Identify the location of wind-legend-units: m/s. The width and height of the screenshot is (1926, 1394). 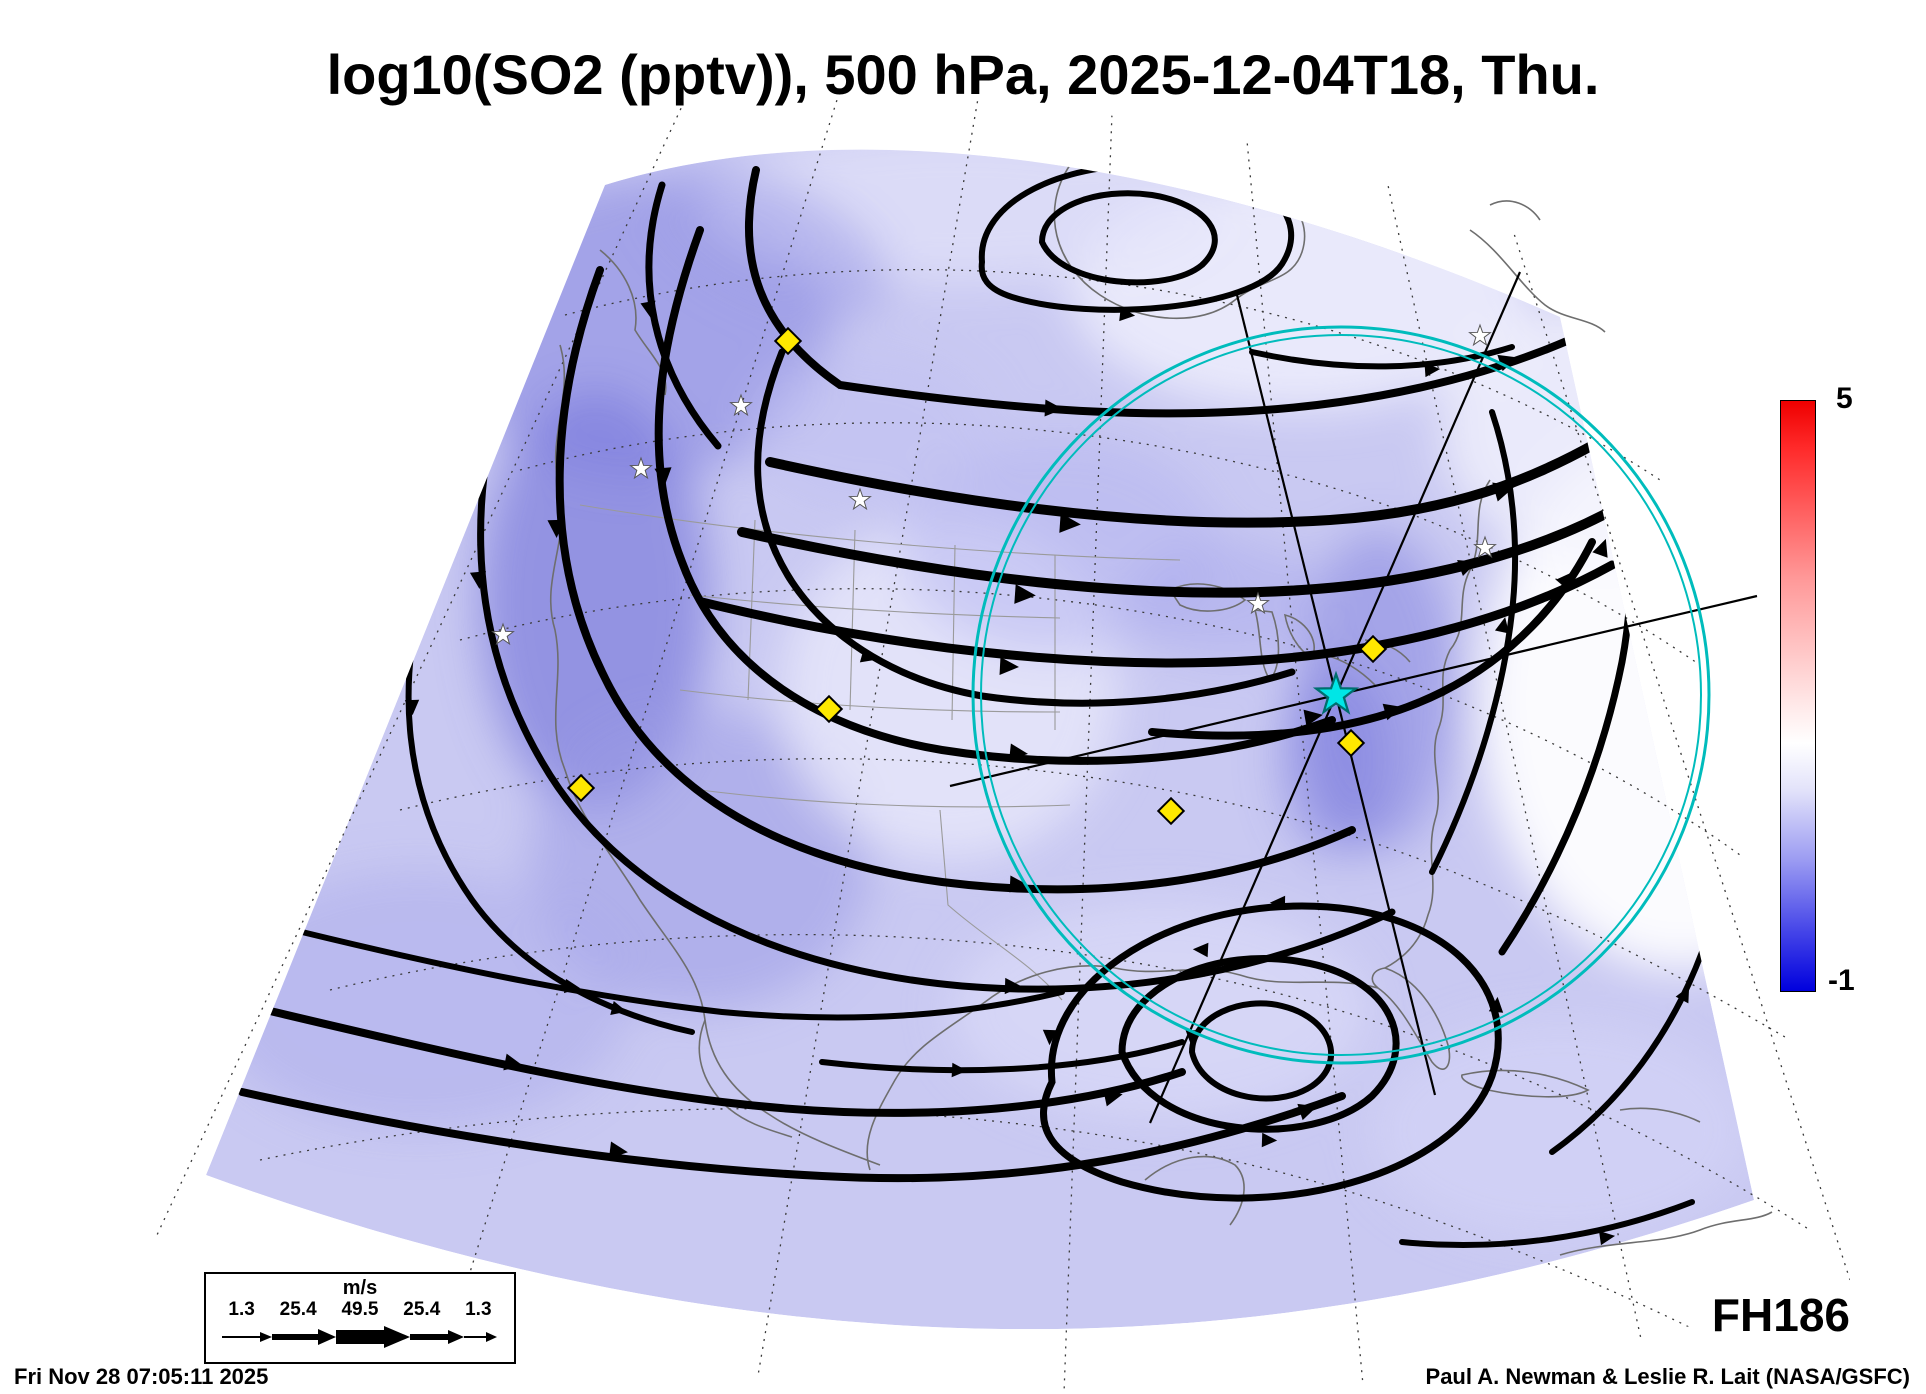
(360, 1288).